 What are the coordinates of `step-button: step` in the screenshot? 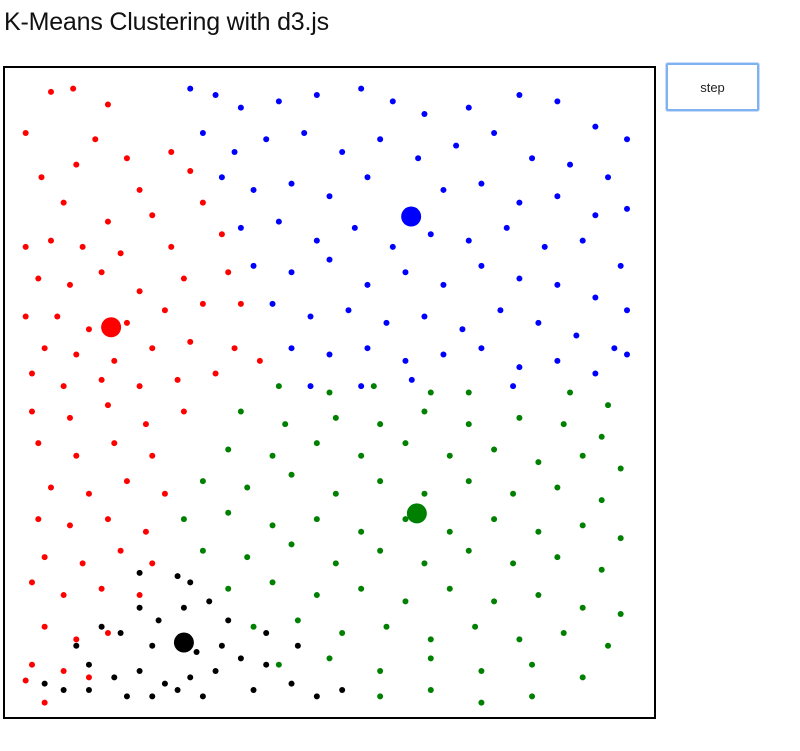 It's located at (712, 87).